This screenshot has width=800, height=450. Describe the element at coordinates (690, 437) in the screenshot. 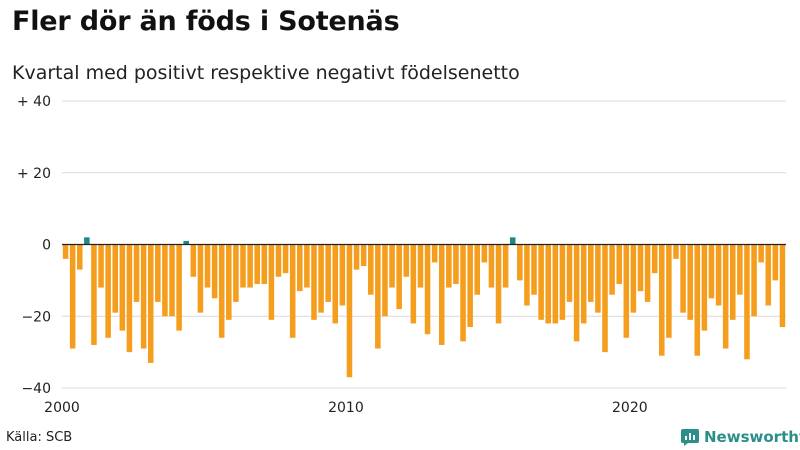

I see `newsworthy-chart-icon` at that location.